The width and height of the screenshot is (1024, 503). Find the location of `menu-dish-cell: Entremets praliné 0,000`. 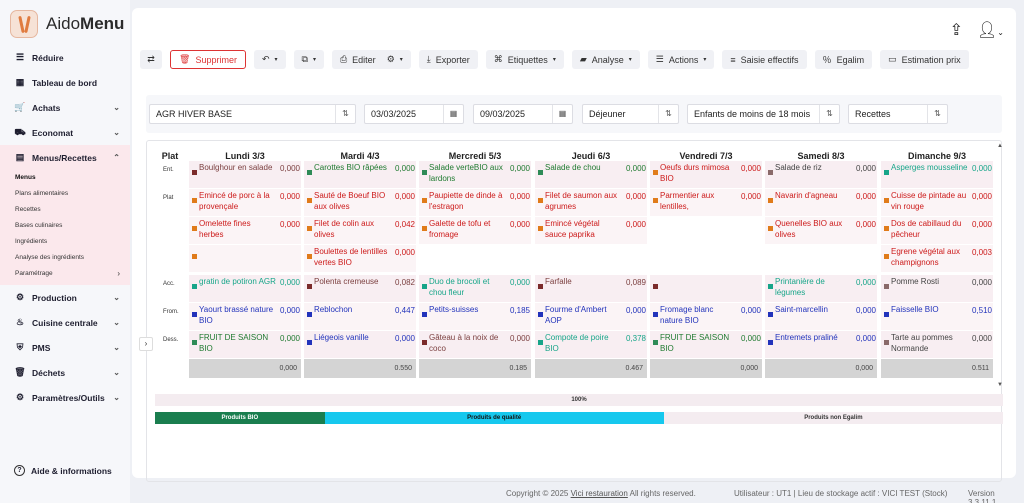

menu-dish-cell: Entremets praliné 0,000 is located at coordinates (821, 344).